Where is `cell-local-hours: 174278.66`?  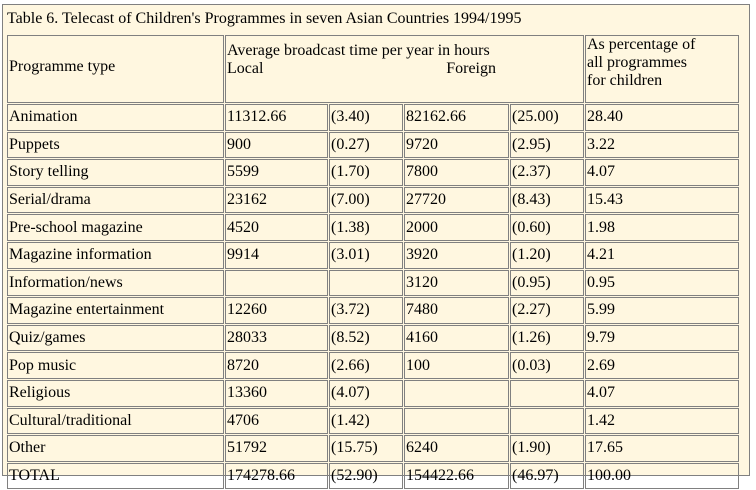 cell-local-hours: 174278.66 is located at coordinates (276, 476).